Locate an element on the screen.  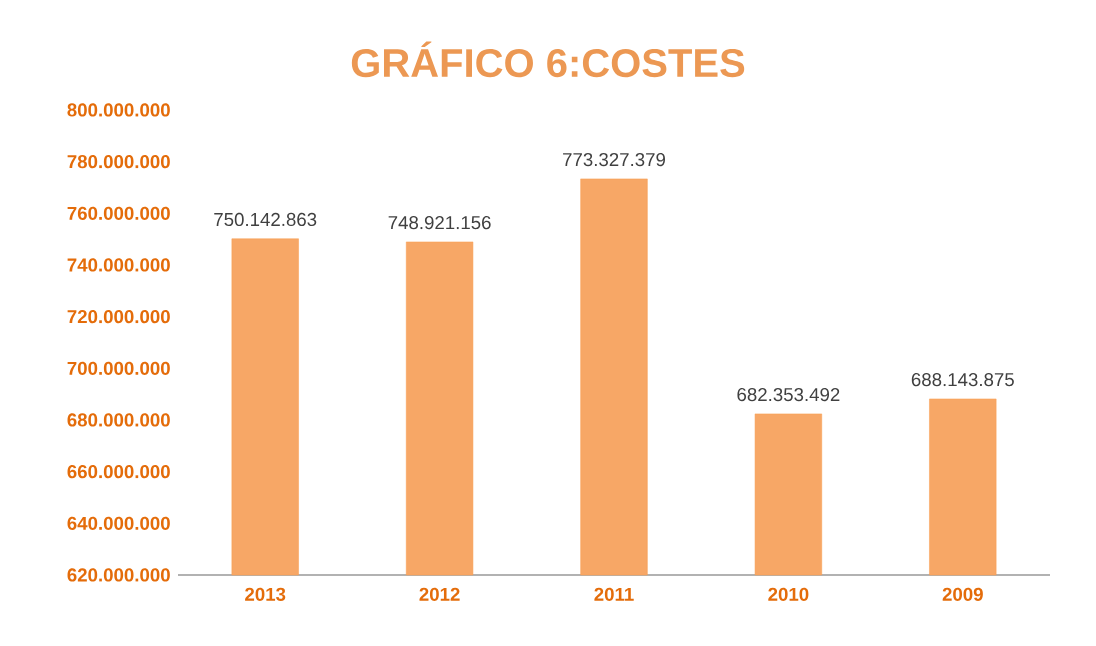
y-tick-label: 640.000.000 is located at coordinates (118, 523).